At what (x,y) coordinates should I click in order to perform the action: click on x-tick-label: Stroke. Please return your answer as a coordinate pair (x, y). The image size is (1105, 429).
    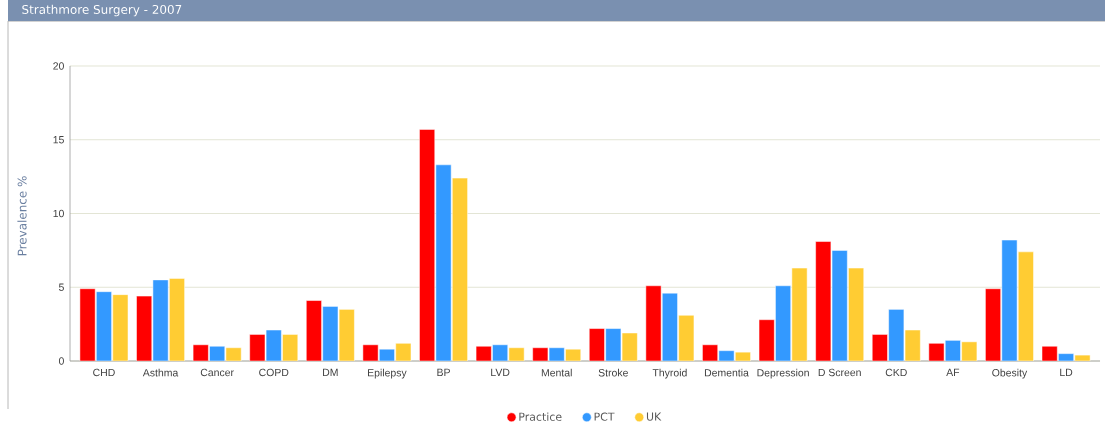
    Looking at the image, I should click on (613, 372).